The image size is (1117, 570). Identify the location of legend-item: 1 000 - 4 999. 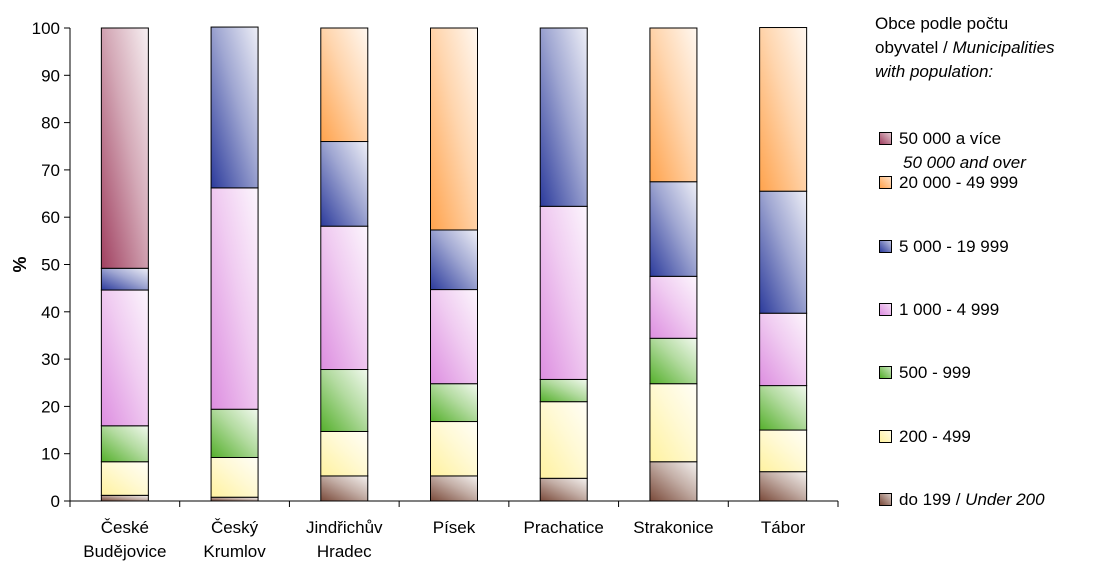
(939, 310).